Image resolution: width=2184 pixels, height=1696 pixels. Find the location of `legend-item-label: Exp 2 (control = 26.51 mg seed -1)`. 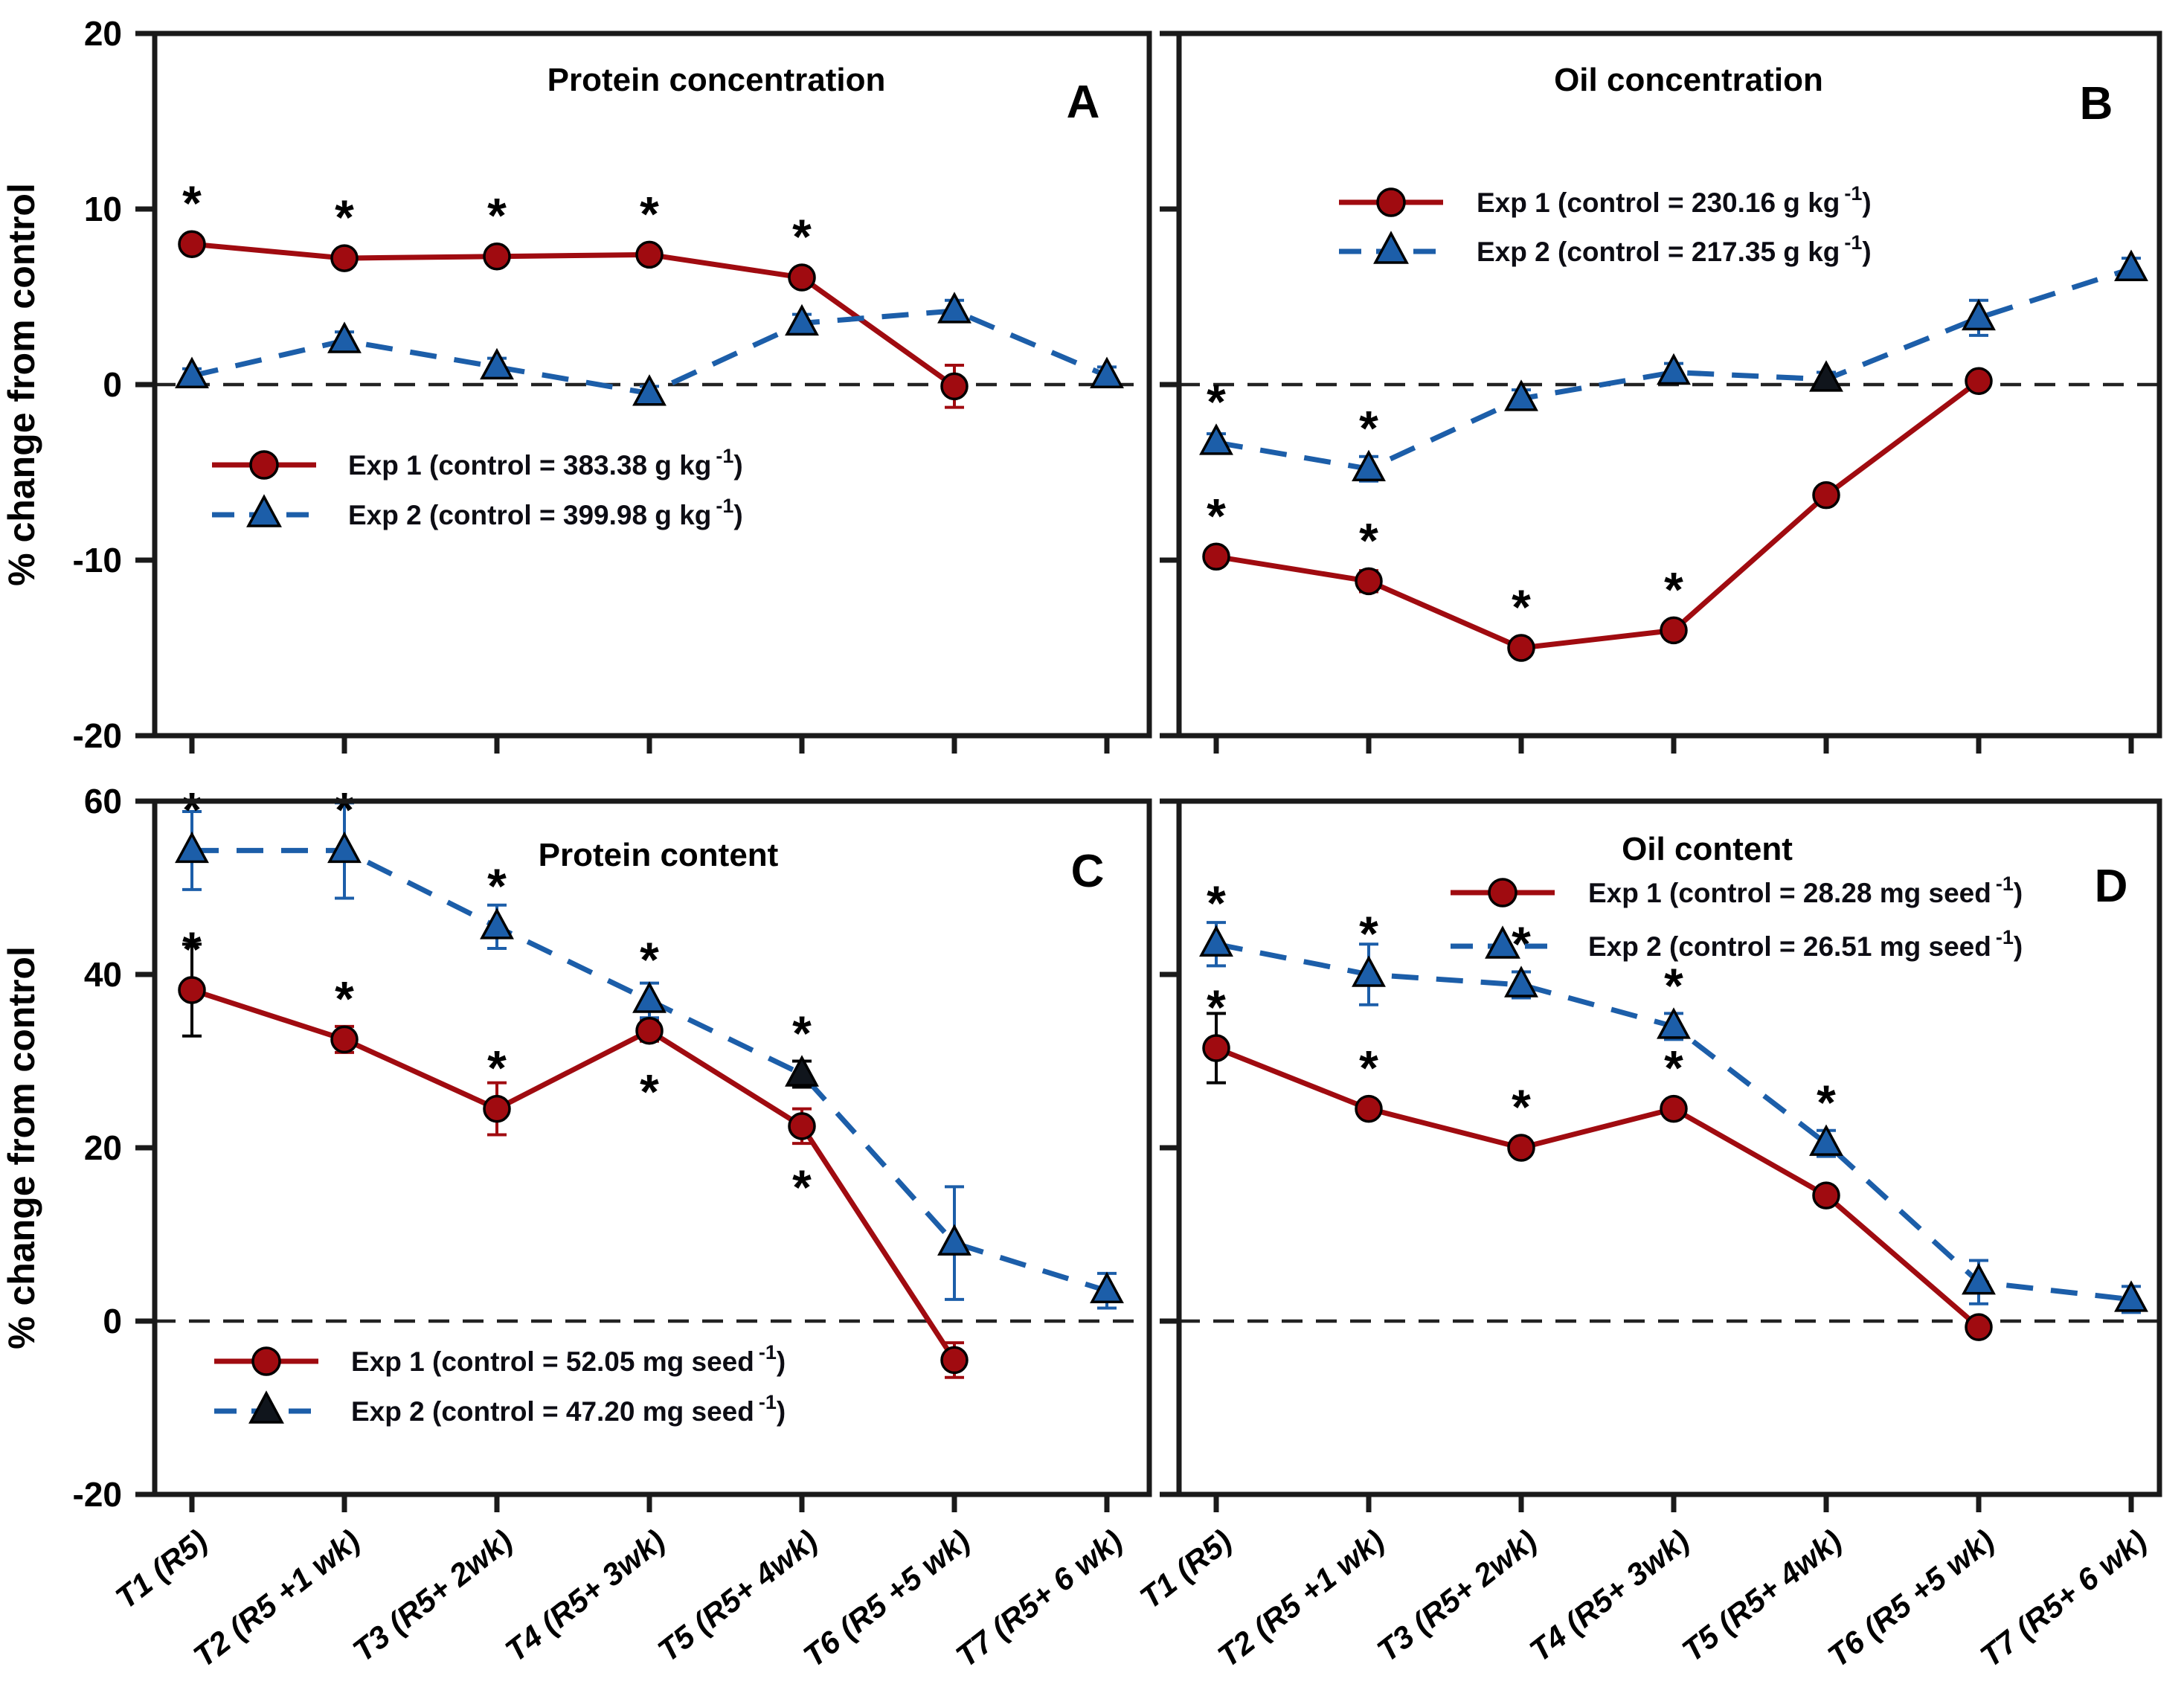

legend-item-label: Exp 2 (control = 26.51 mg seed -1) is located at coordinates (1806, 944).